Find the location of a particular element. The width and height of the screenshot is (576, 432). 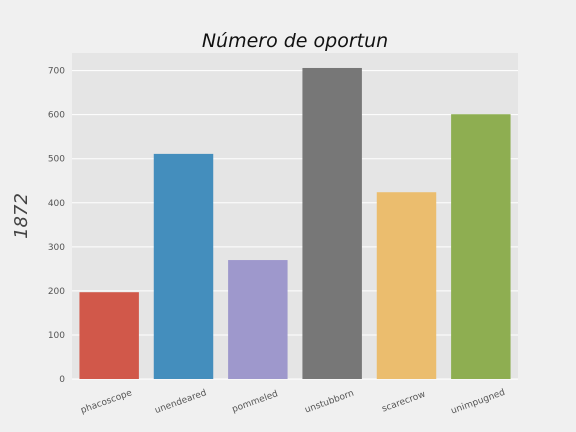

x-tick-label: scarecrow is located at coordinates (404, 402).